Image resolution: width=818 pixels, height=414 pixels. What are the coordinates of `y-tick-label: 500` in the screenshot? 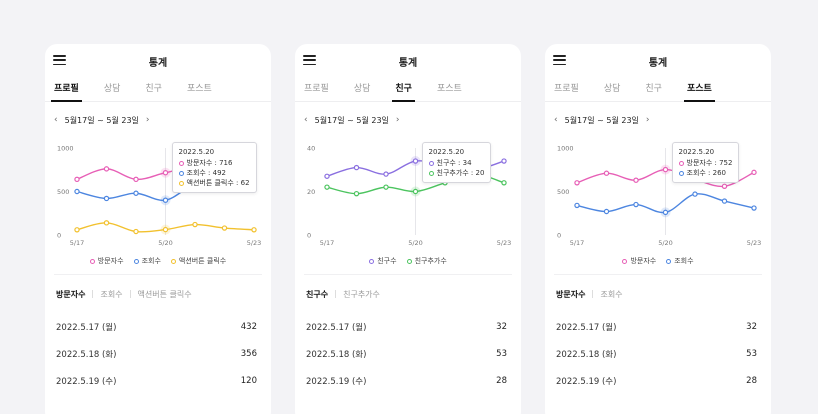 It's located at (563, 192).